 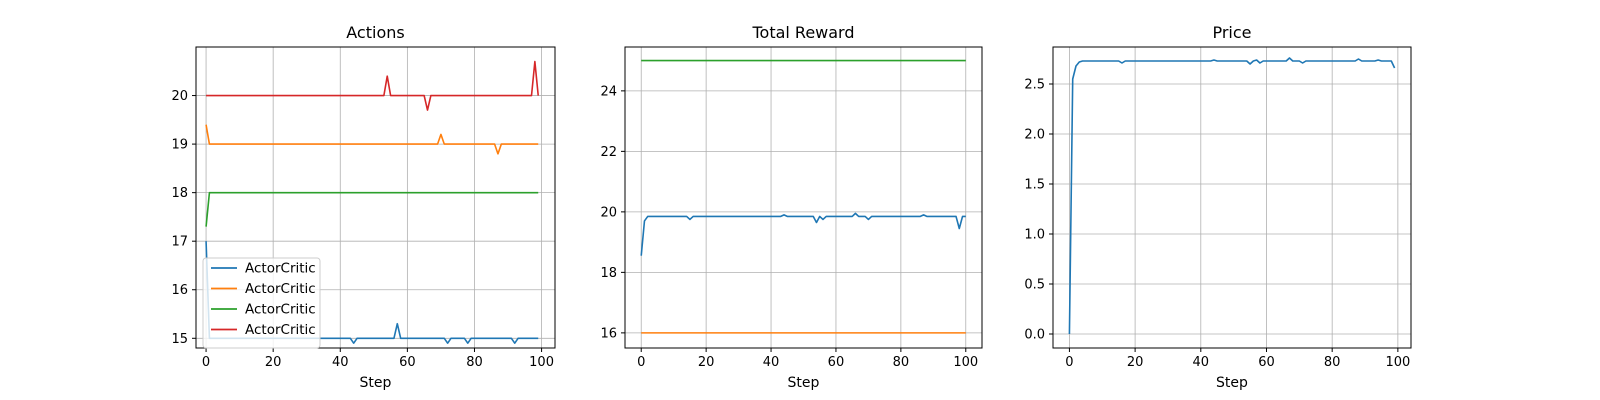 I want to click on actions-y-tick-label: 20, so click(x=179, y=96).